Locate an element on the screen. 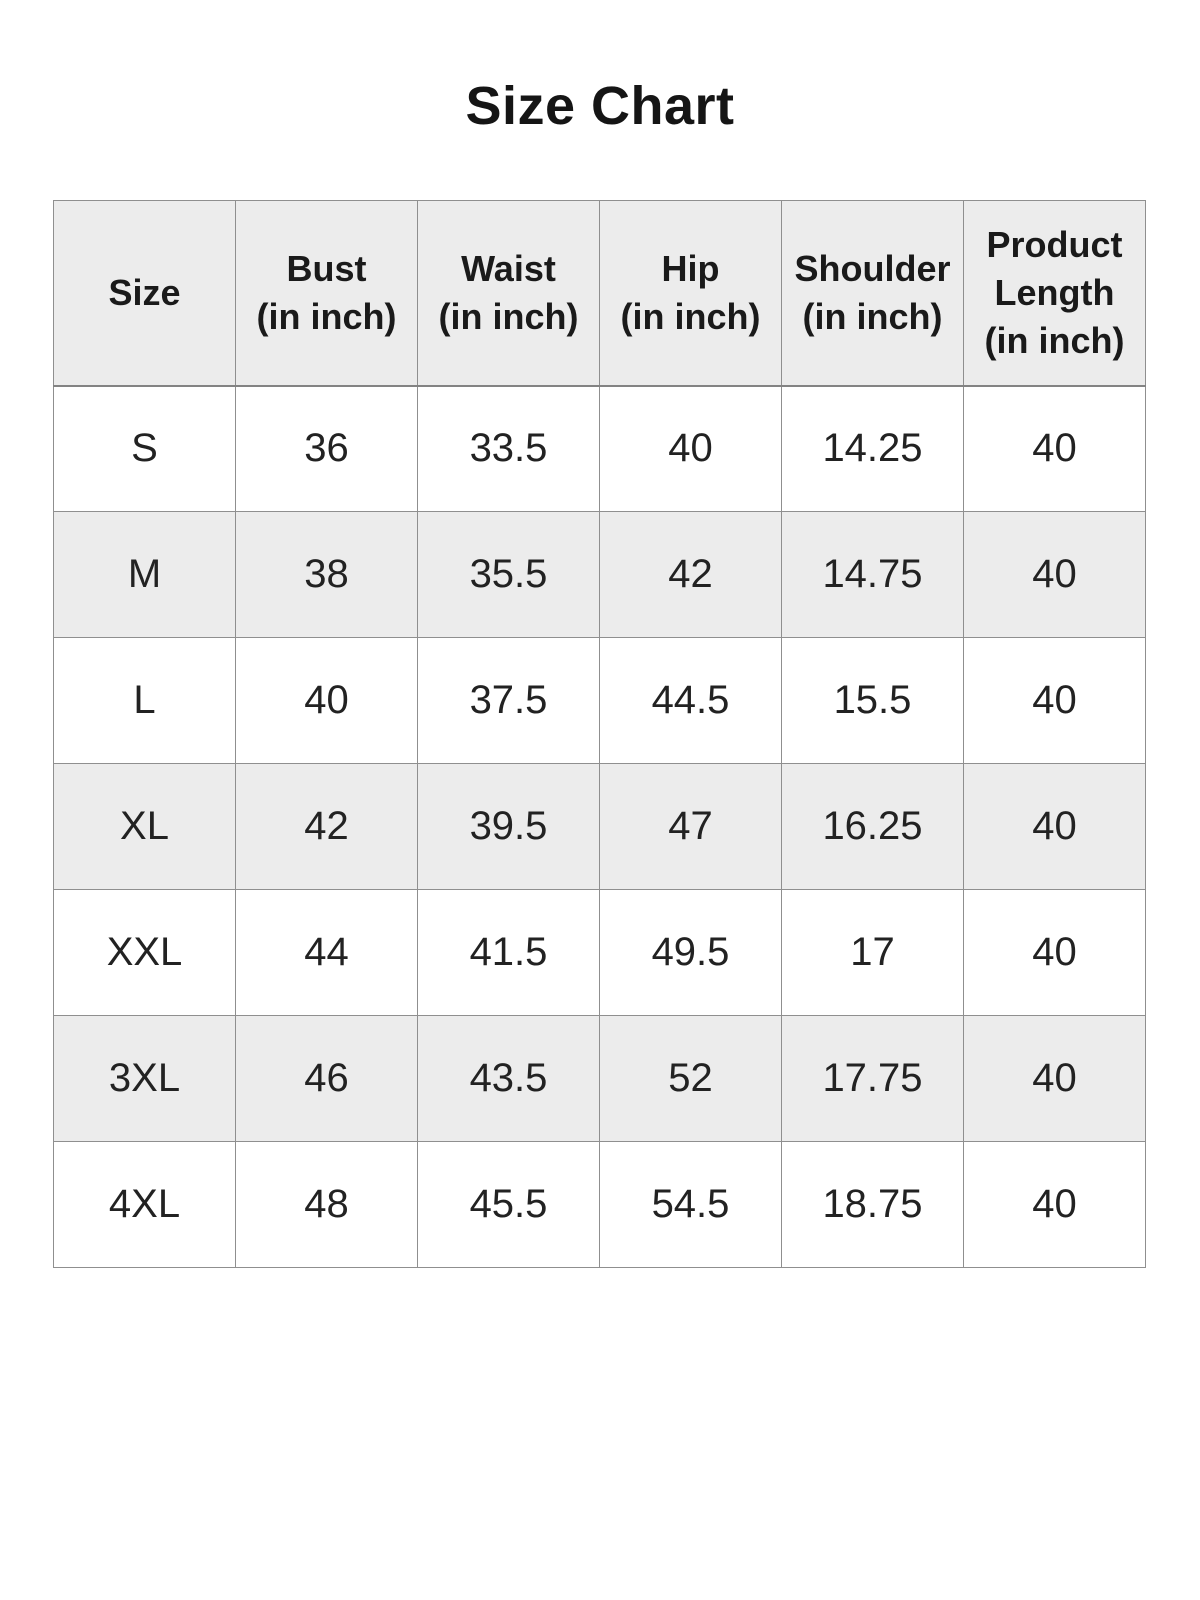  table-row-3xl: 3XL 46 43.5 52 17.75 40 is located at coordinates (599, 1078).